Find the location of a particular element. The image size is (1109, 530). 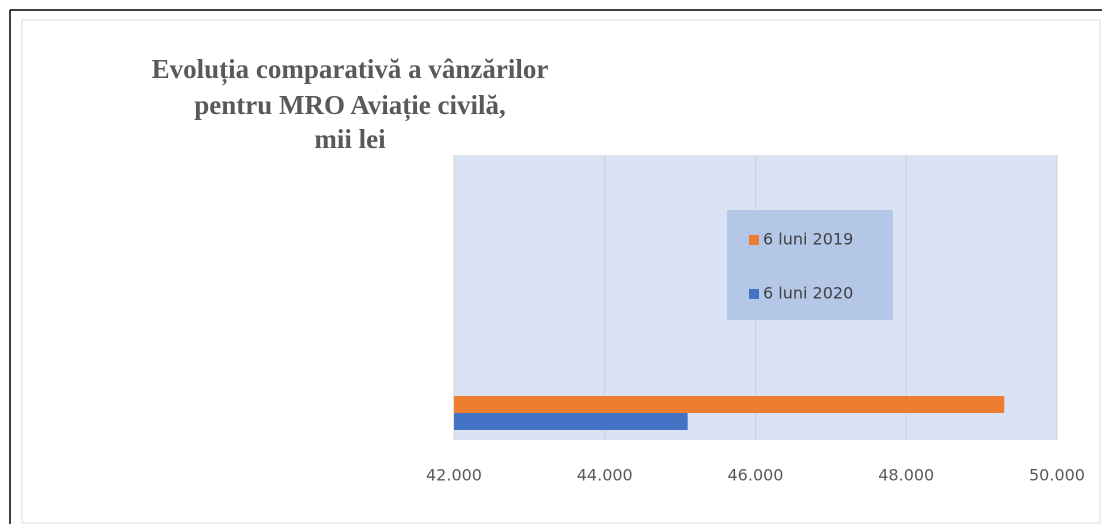

chart-title: mii lei is located at coordinates (350, 139).